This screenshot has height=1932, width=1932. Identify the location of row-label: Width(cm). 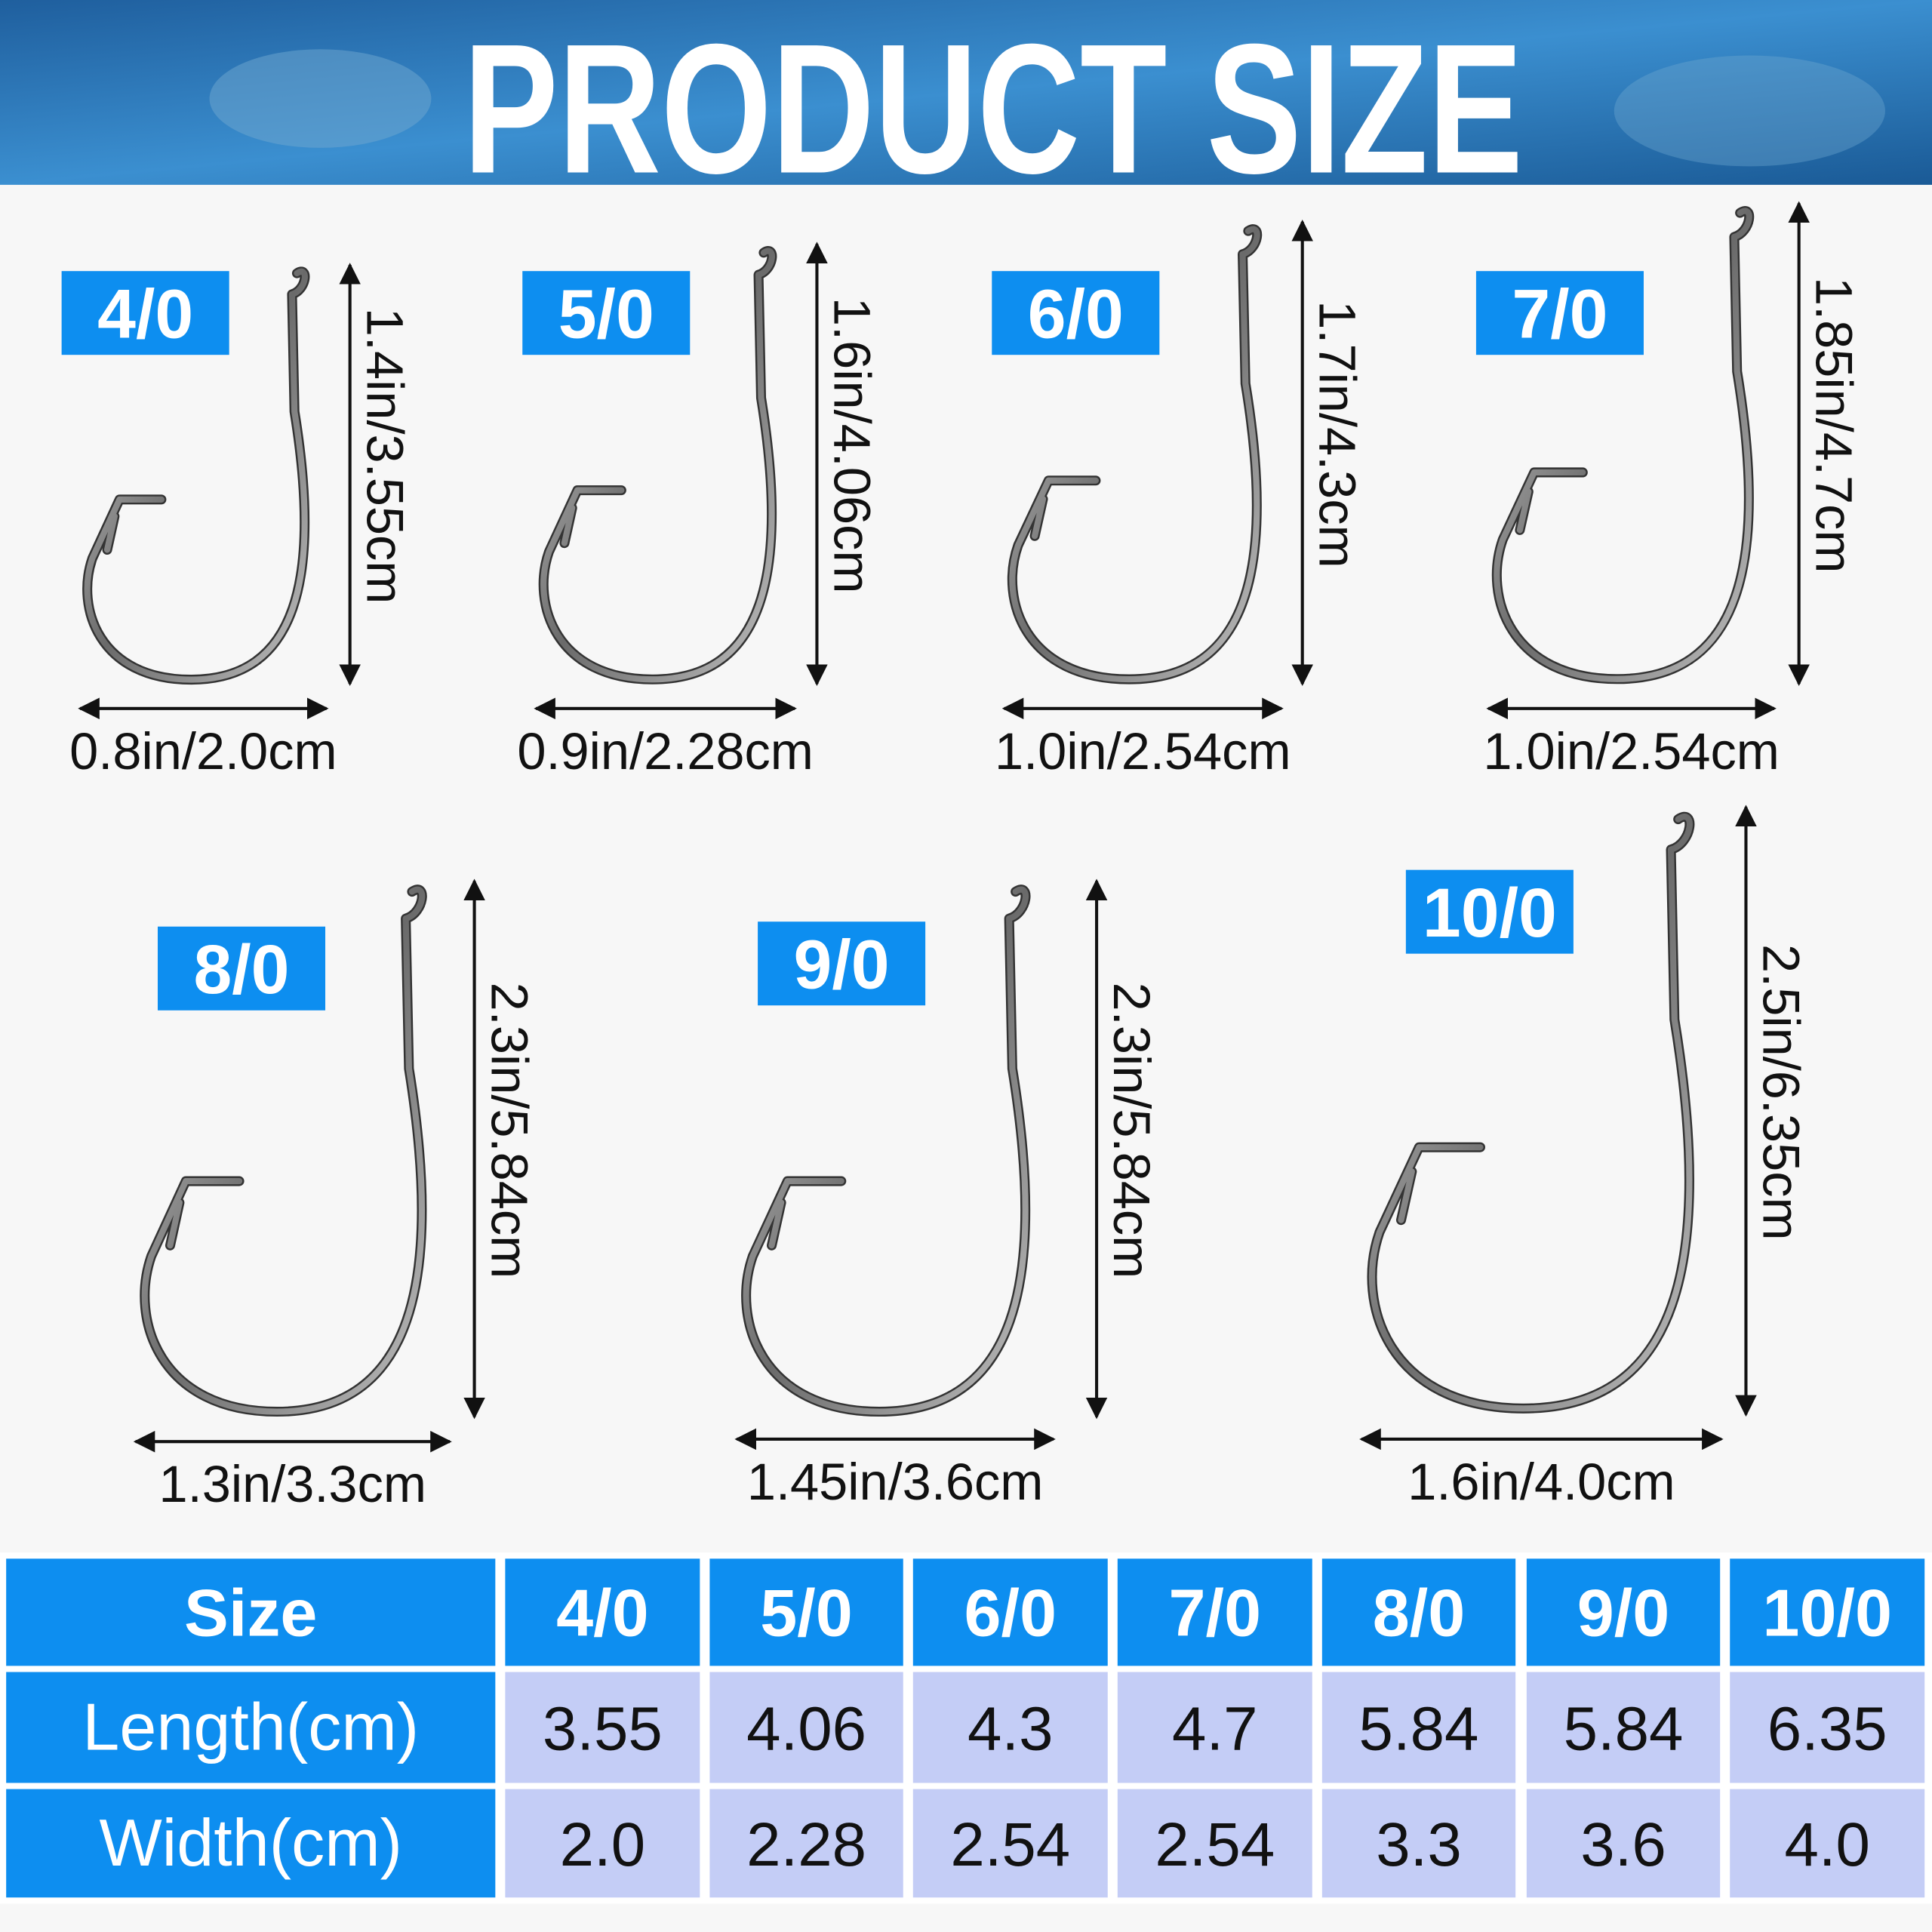
(250, 1842).